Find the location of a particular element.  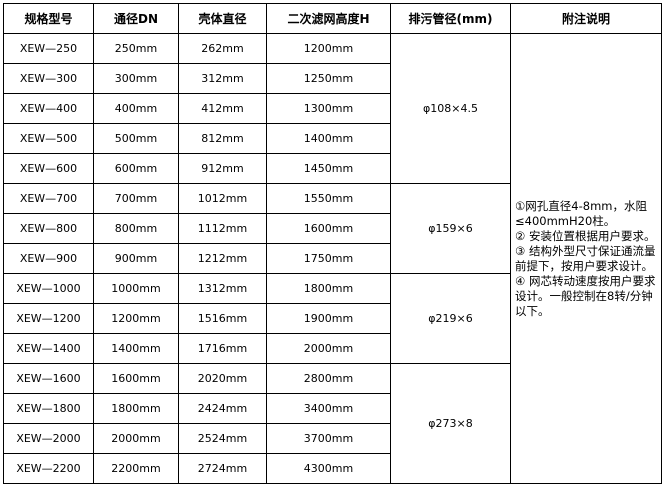

cell-filter-height: 1300mm is located at coordinates (328, 108).